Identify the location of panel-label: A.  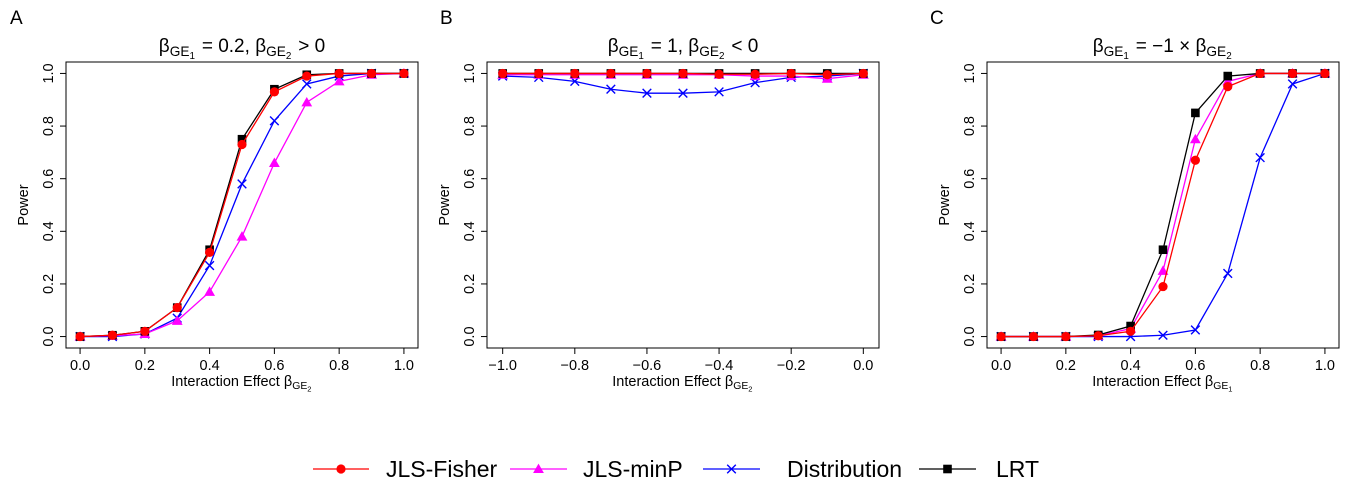
(16, 18).